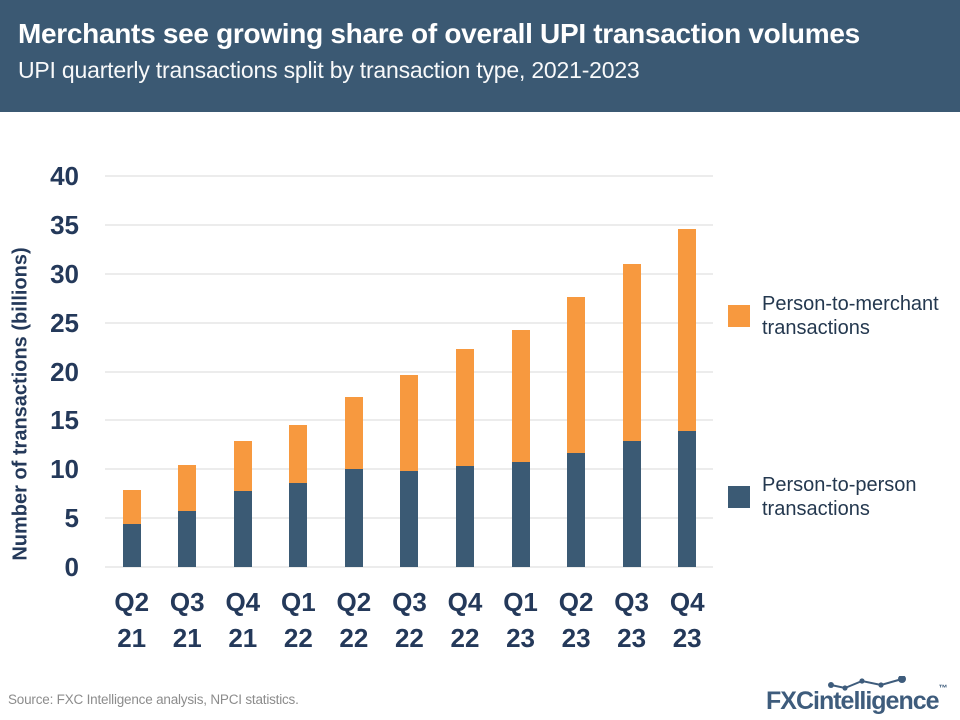 Image resolution: width=960 pixels, height=720 pixels. I want to click on x-axis-label: Q4 21, so click(243, 620).